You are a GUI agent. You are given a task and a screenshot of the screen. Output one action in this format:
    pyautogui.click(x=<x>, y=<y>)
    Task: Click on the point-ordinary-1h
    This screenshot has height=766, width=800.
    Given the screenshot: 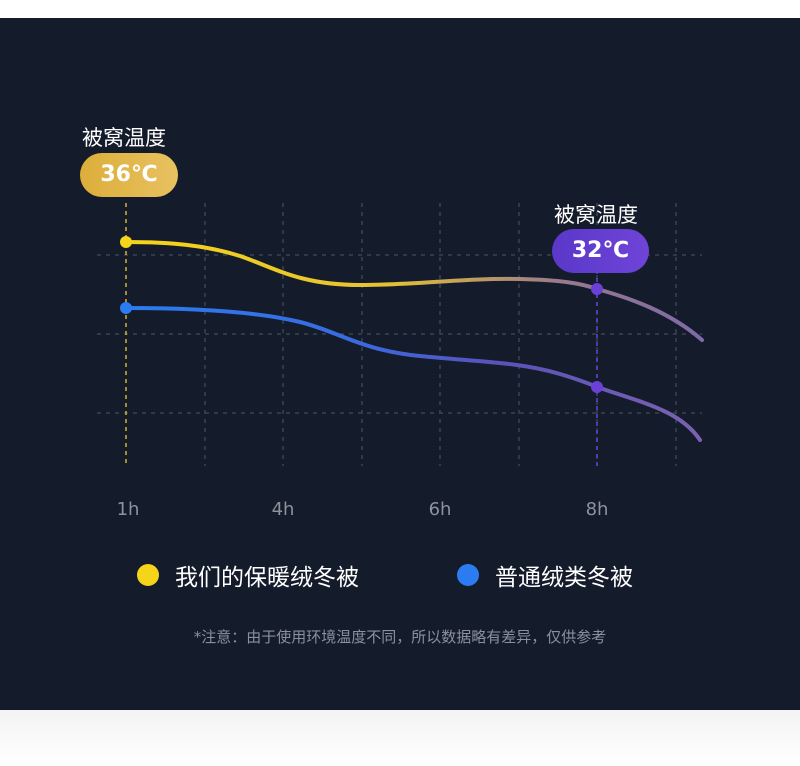 What is the action you would take?
    pyautogui.click(x=126, y=308)
    